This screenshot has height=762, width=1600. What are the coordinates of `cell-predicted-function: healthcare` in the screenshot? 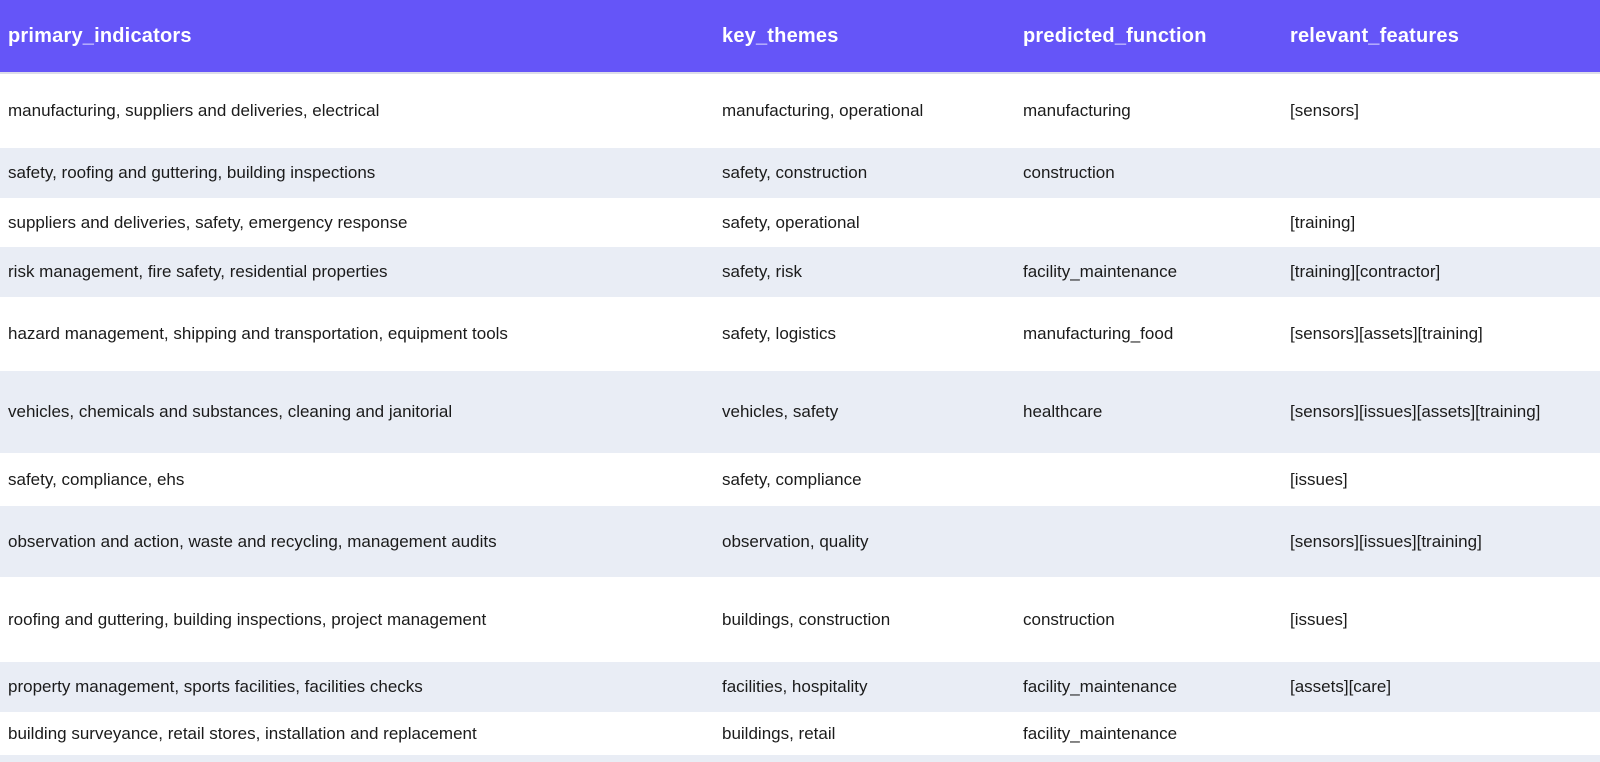 It's located at (1063, 411).